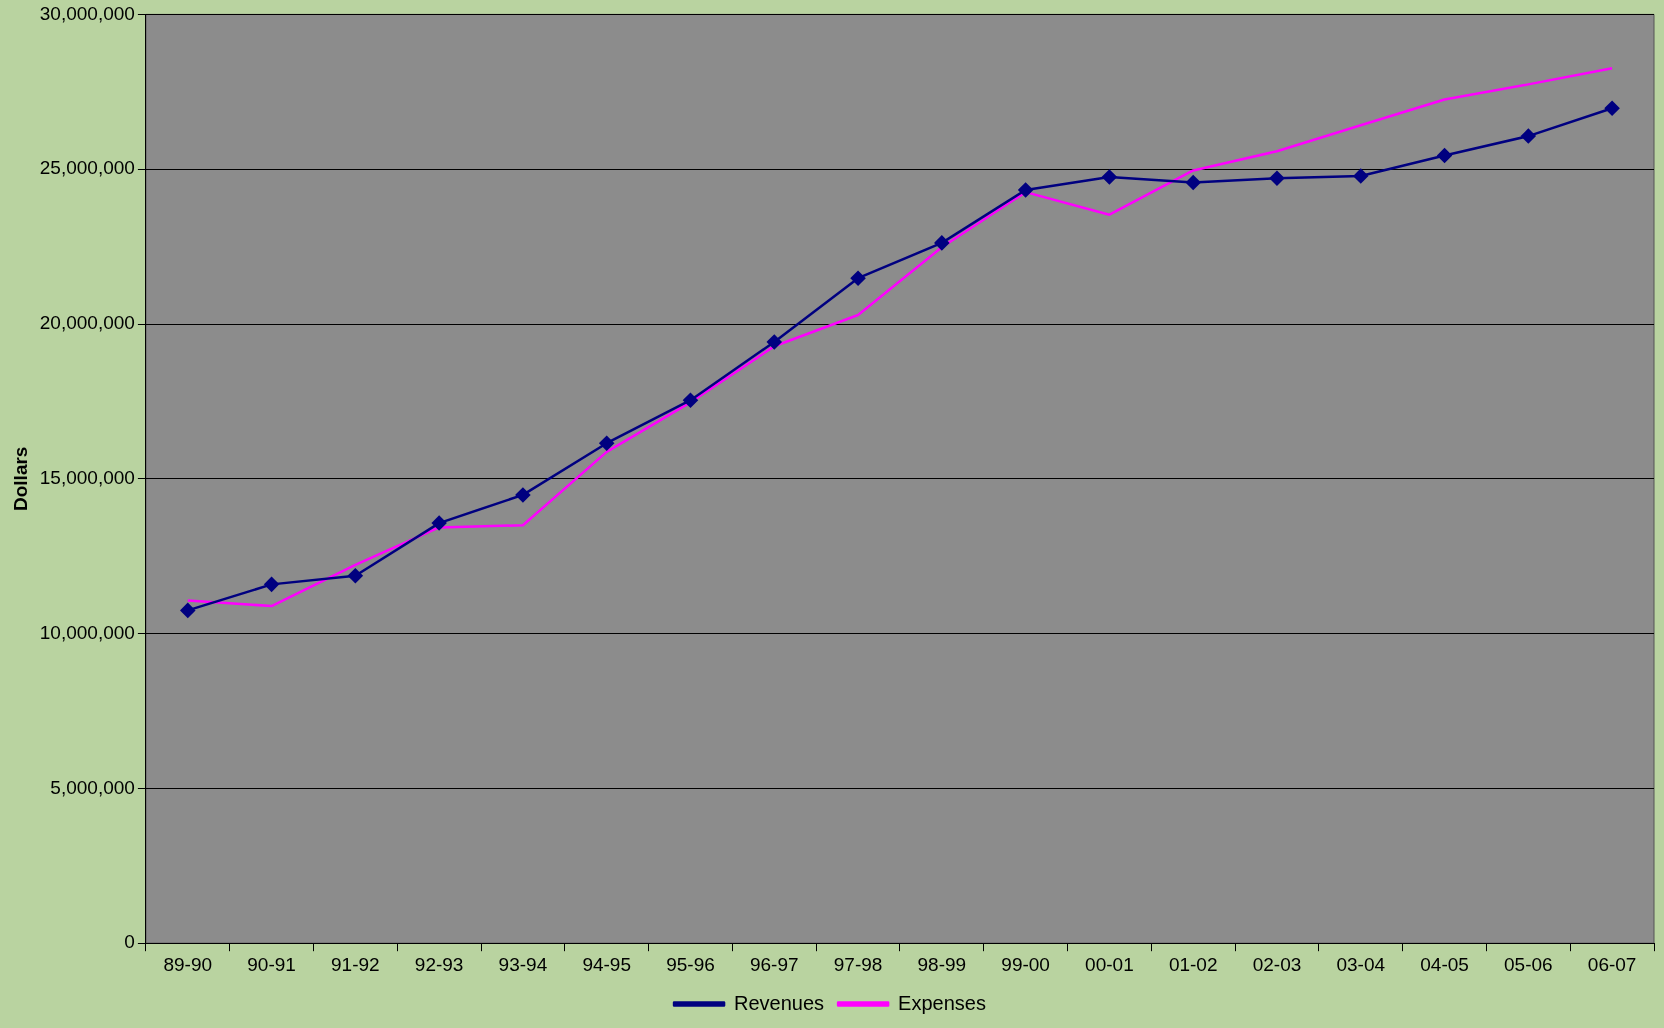 This screenshot has height=1028, width=1664. What do you see at coordinates (1109, 964) in the screenshot?
I see `x-tick-label: 00-01` at bounding box center [1109, 964].